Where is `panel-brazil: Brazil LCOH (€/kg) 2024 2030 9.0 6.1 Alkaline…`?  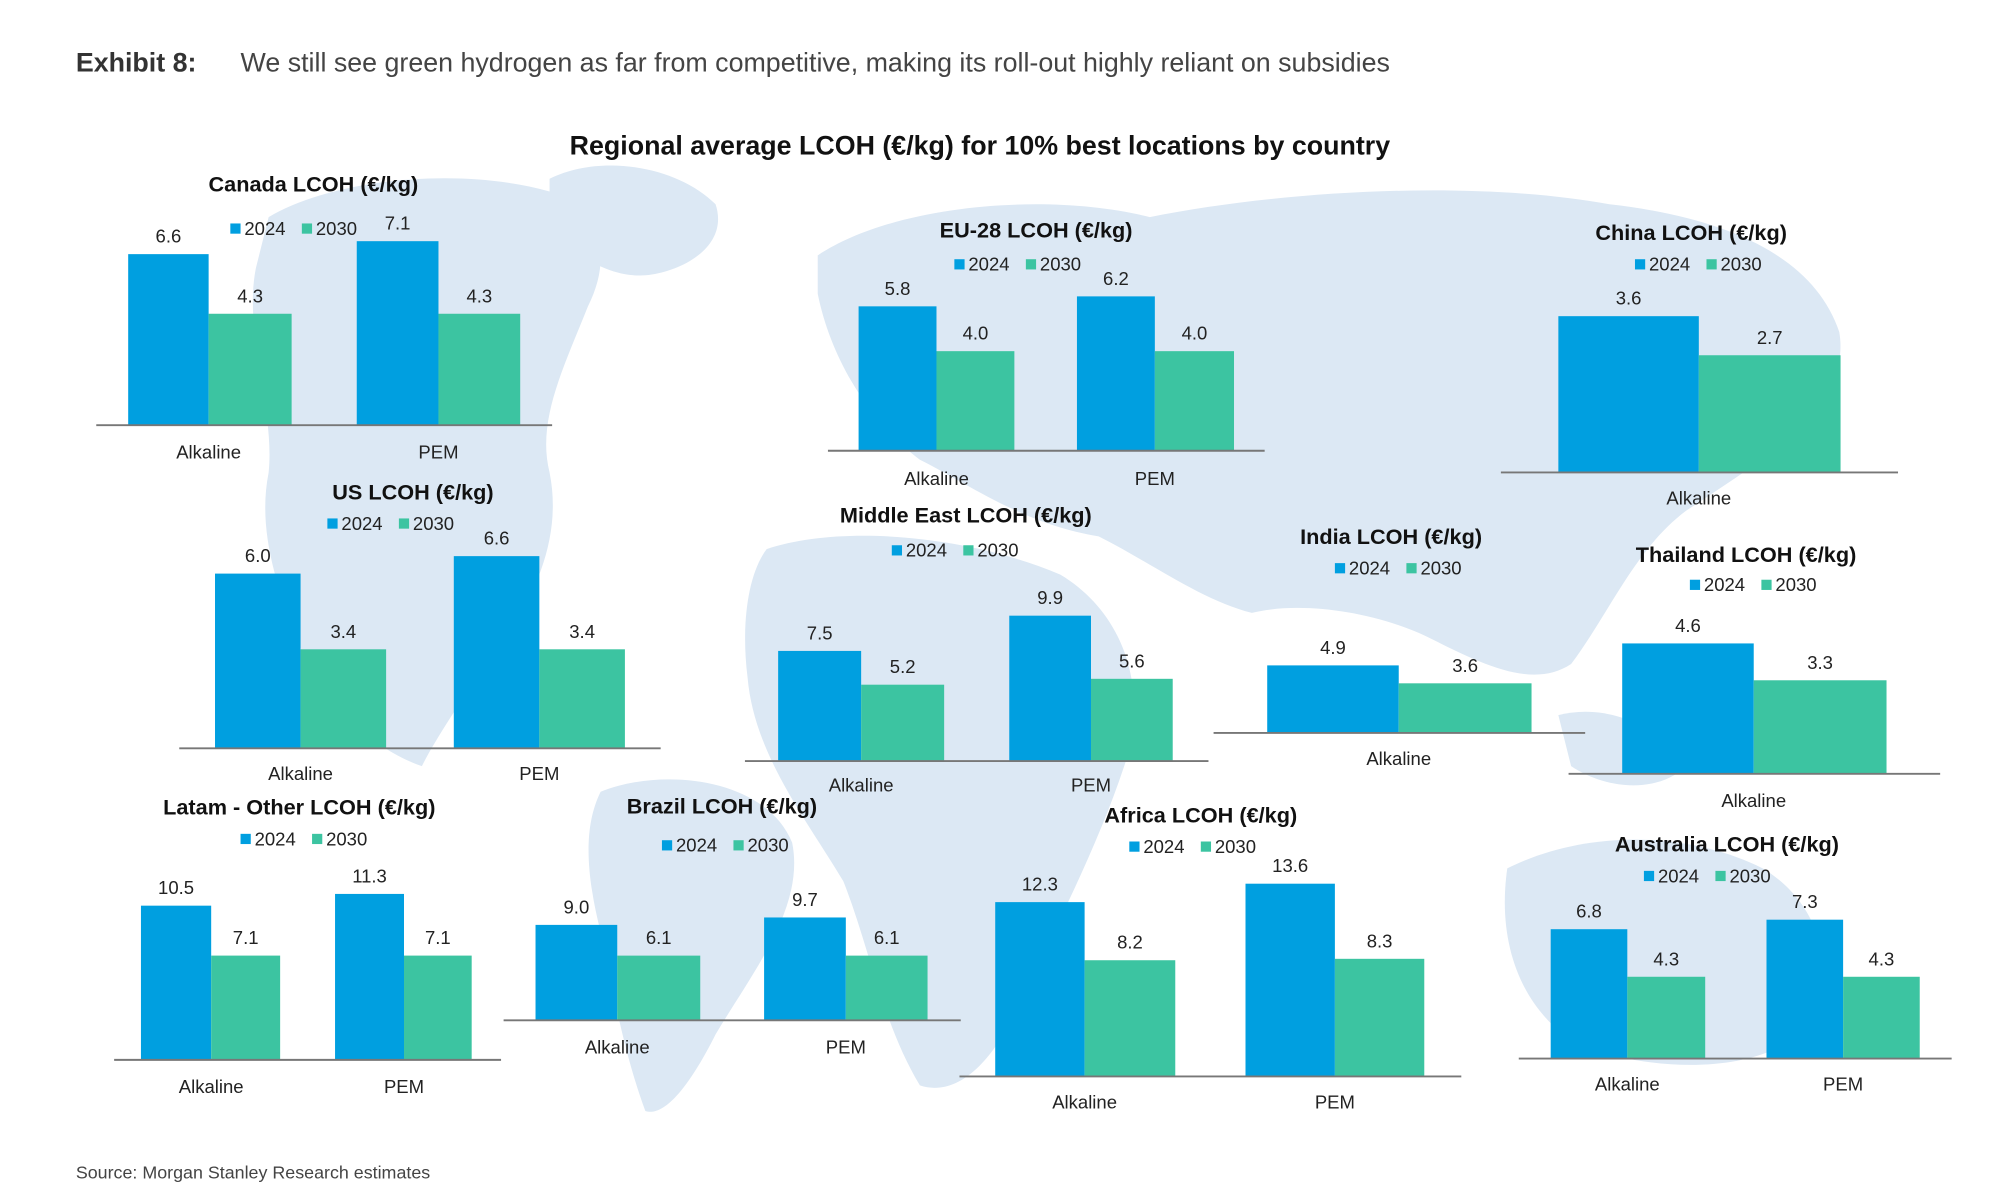
panel-brazil: Brazil LCOH (€/kg) 2024 2030 9.0 6.1 Alkaline… is located at coordinates (732, 925).